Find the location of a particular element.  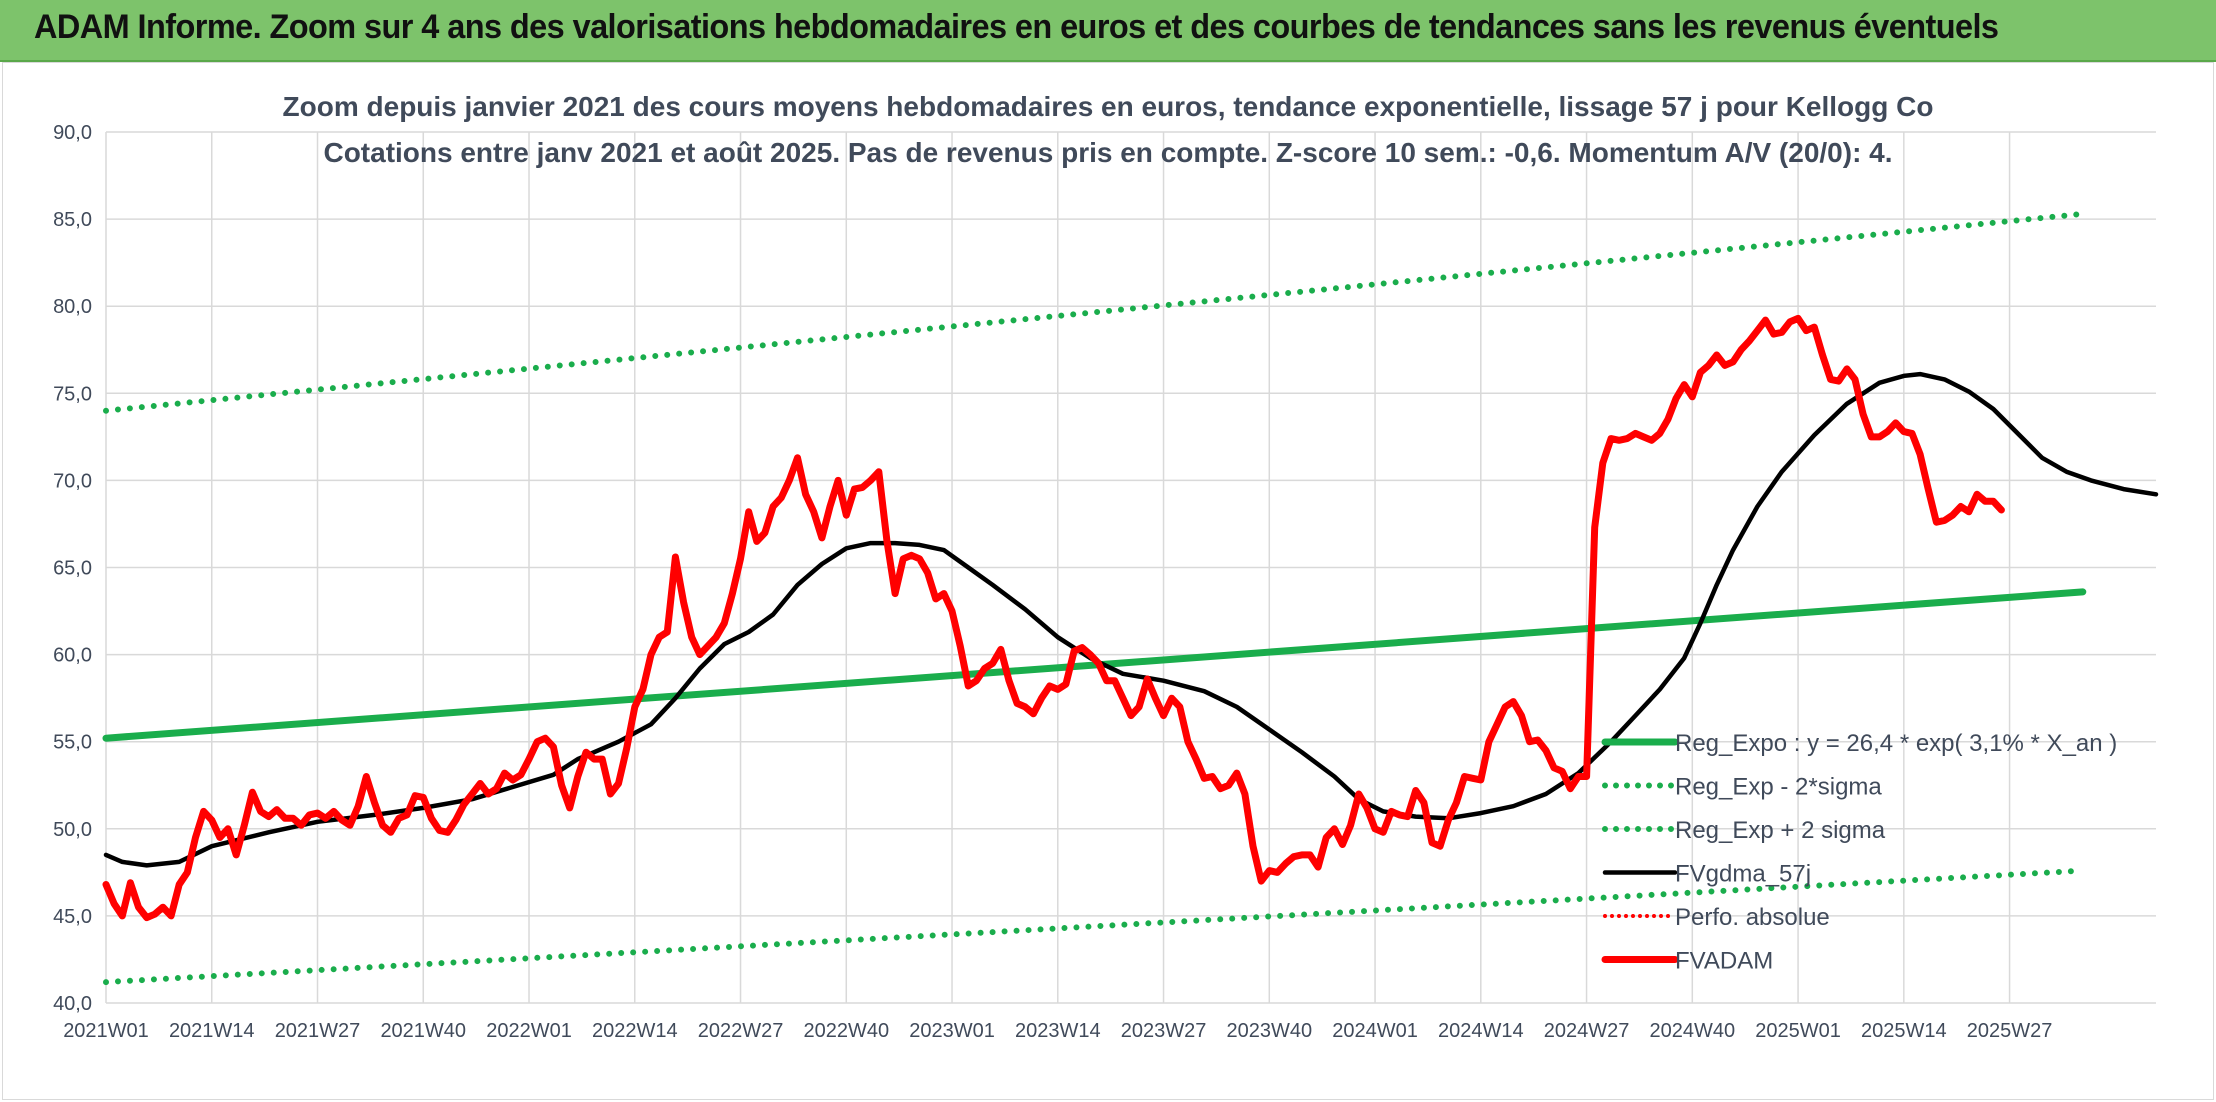

x-tick-label: 2022W01 is located at coordinates (529, 1031).